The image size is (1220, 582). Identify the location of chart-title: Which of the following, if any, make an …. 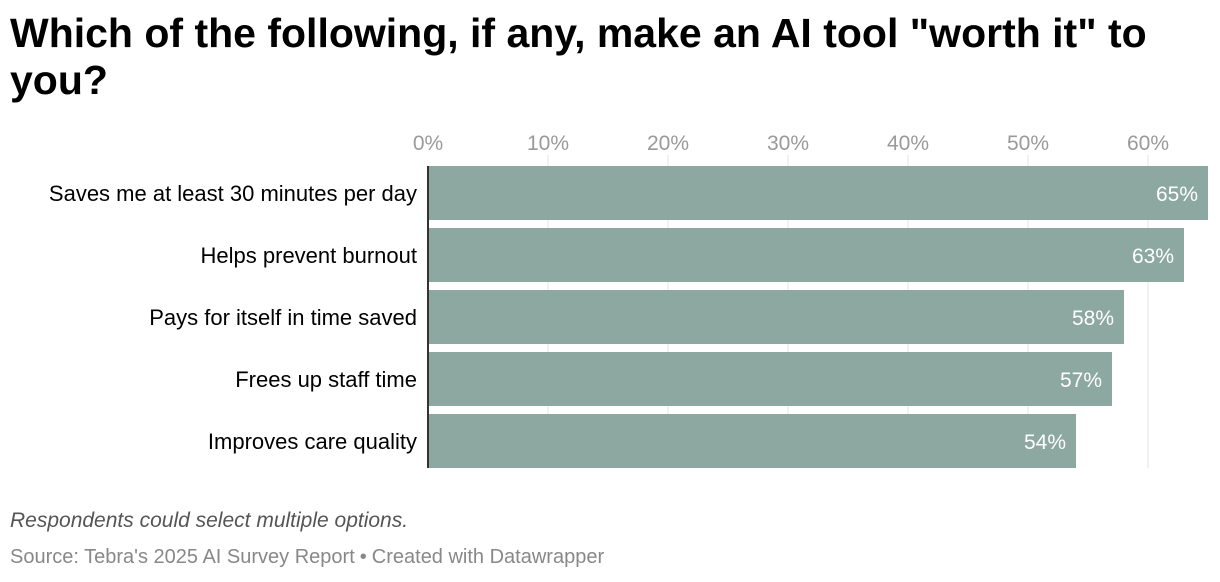
(578, 56).